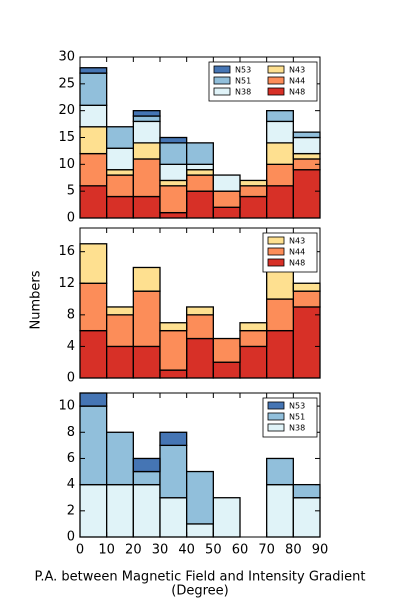 This screenshot has width=400, height=600. I want to click on x-axis-label: (Degree), so click(199, 591).